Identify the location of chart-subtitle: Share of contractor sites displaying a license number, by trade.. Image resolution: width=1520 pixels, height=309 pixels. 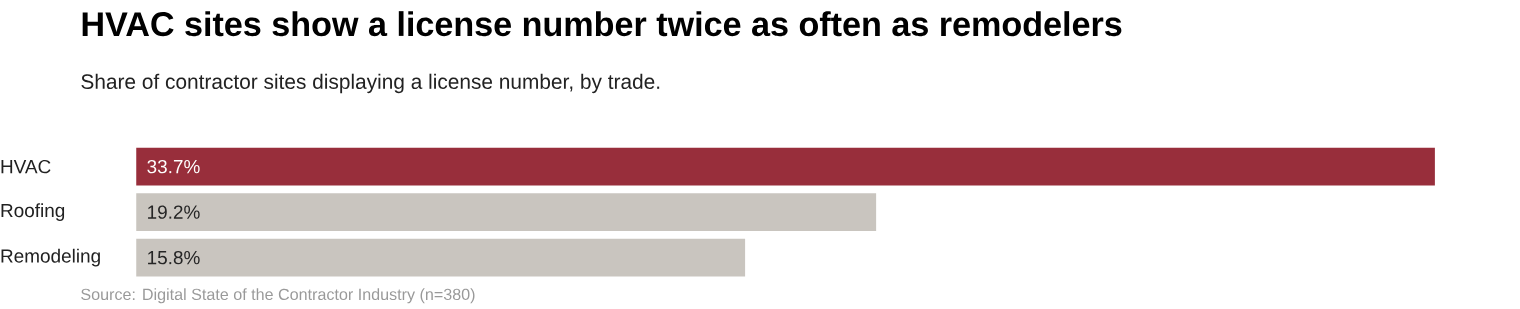
(370, 83).